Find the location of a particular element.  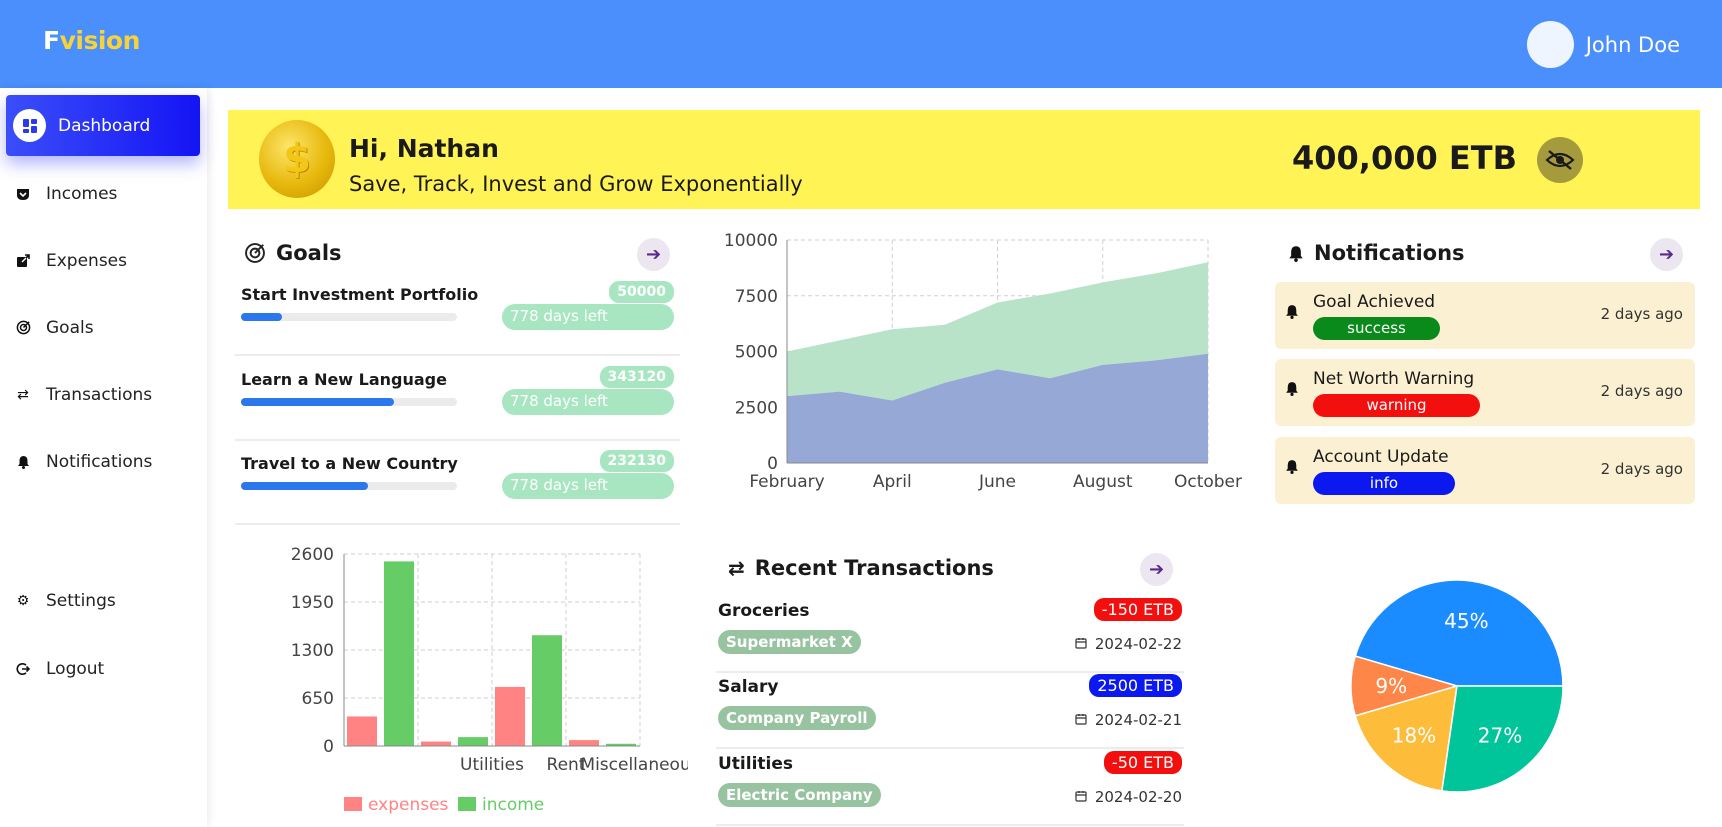

goals-view-all-button: ➔ is located at coordinates (653, 254).